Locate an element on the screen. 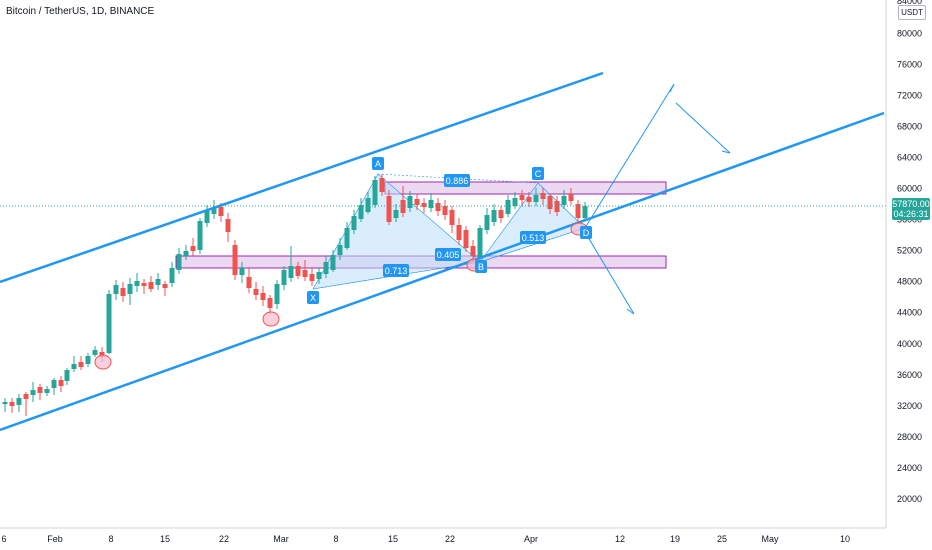 The height and width of the screenshot is (550, 932). y-tick-label: 28000 is located at coordinates (909, 437).